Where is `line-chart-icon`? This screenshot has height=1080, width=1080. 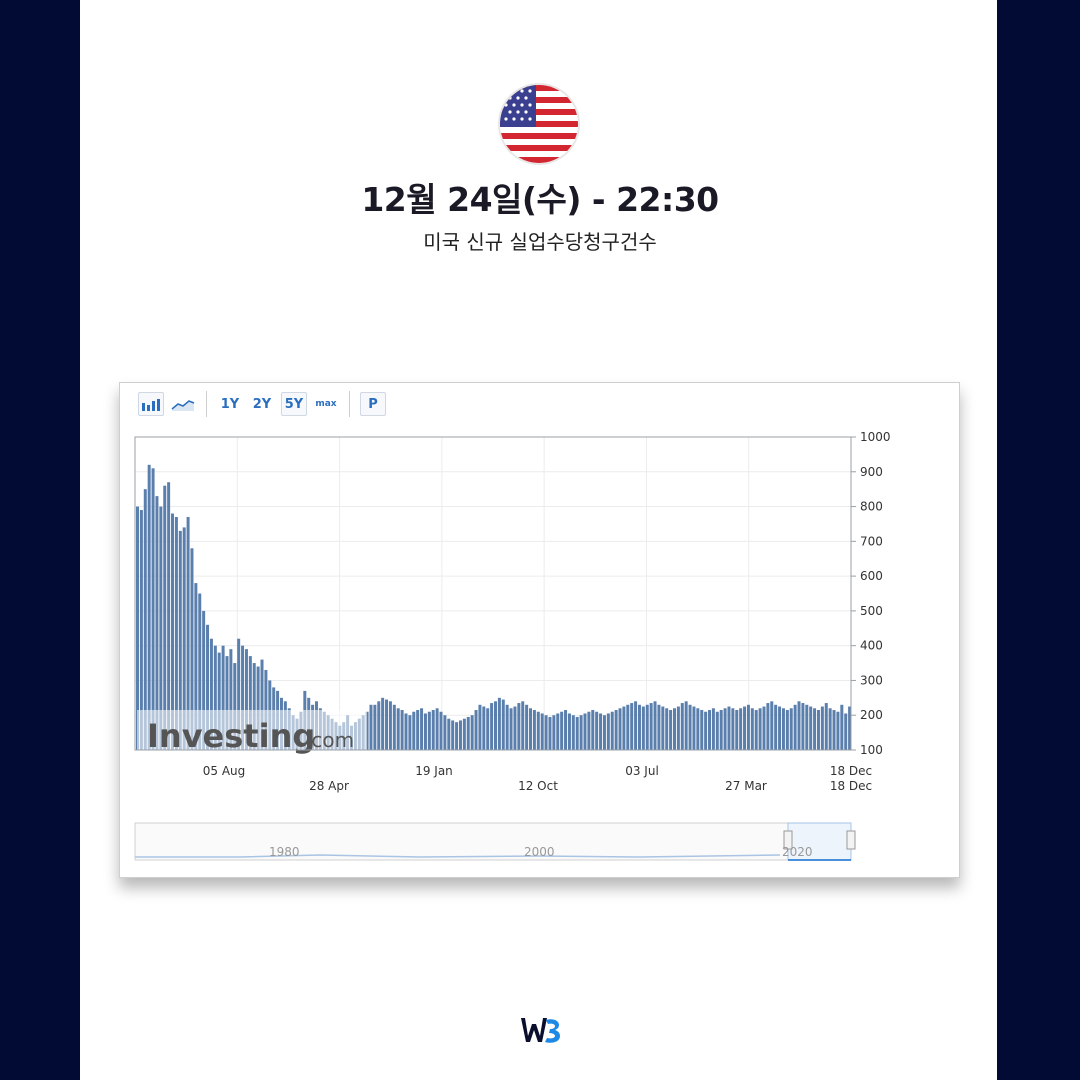 line-chart-icon is located at coordinates (183, 404).